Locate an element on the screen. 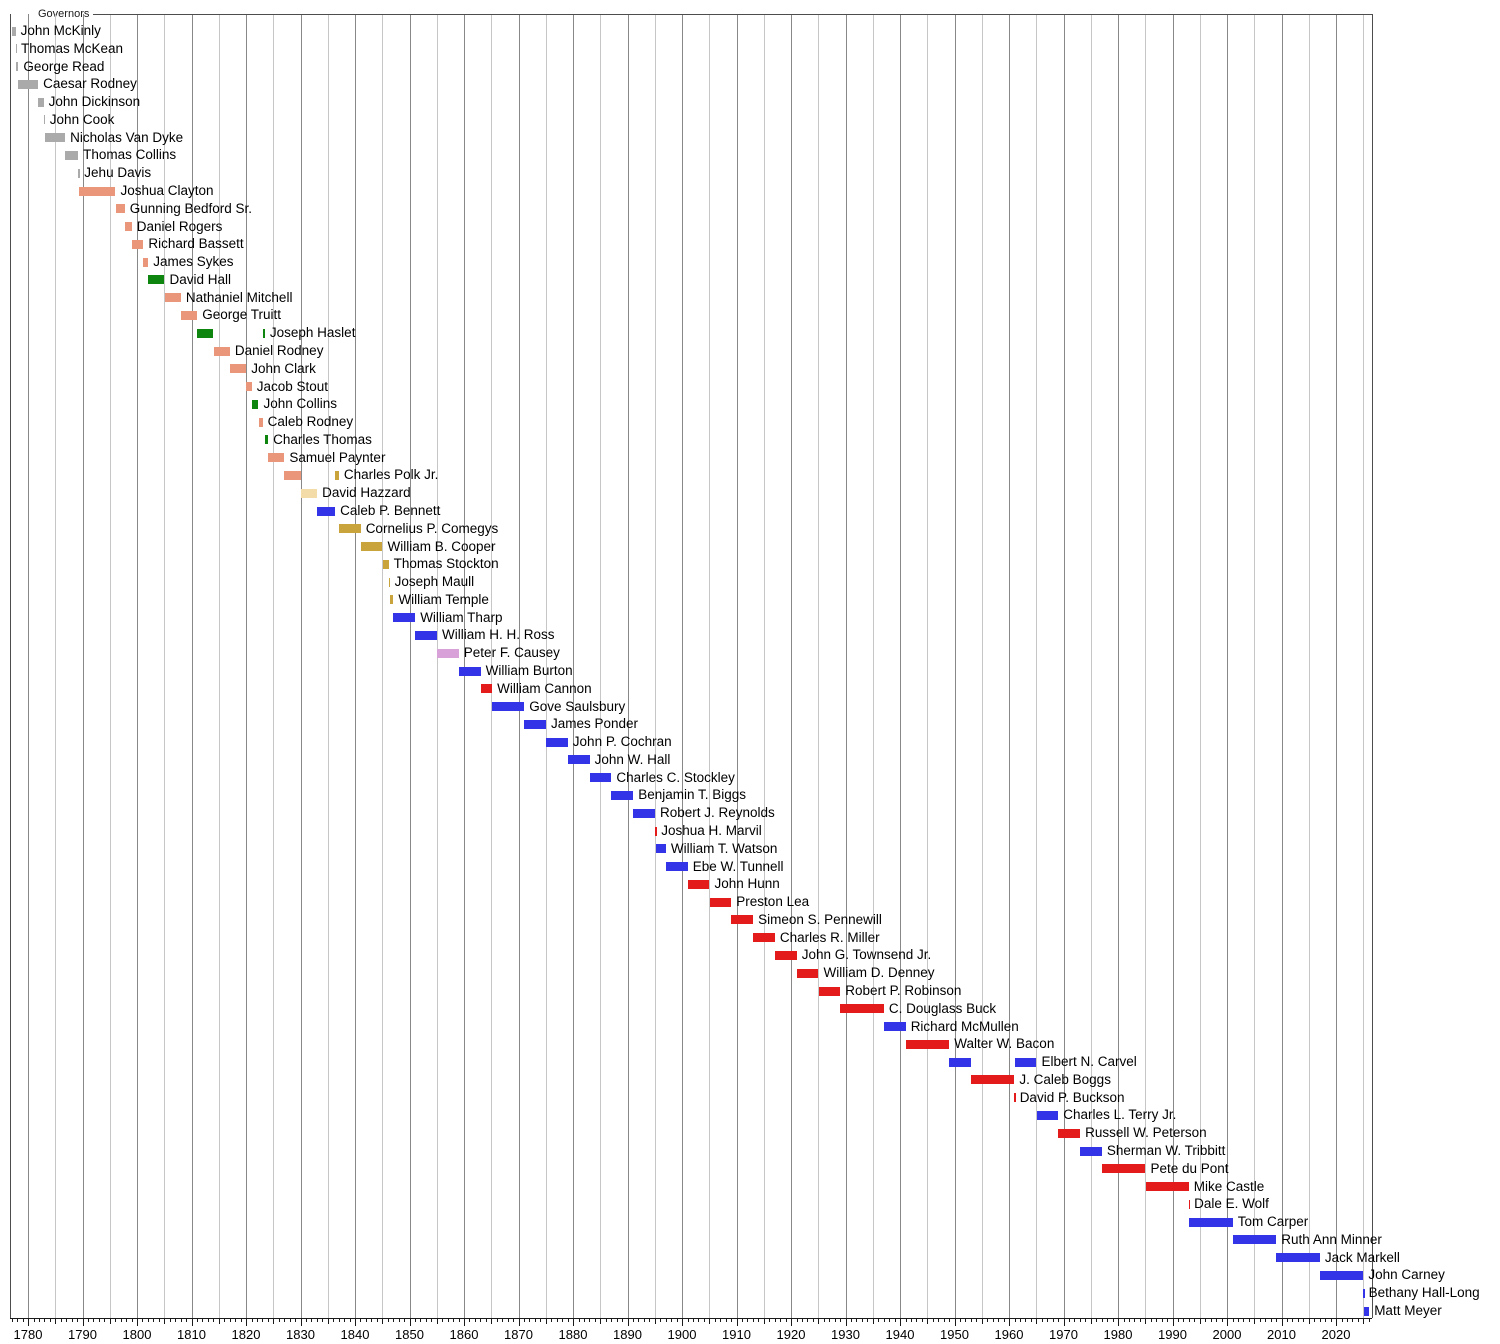 The height and width of the screenshot is (1344, 1500). x-tick-label: 1810 is located at coordinates (191, 1334).